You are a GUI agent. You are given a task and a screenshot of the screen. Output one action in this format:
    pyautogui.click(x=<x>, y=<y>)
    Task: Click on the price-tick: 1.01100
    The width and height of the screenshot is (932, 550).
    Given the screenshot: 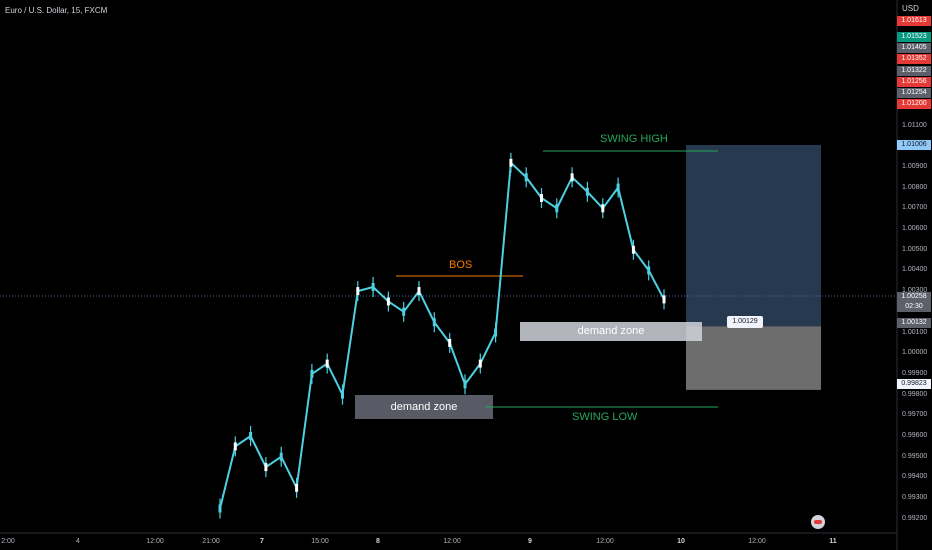 What is the action you would take?
    pyautogui.click(x=914, y=125)
    